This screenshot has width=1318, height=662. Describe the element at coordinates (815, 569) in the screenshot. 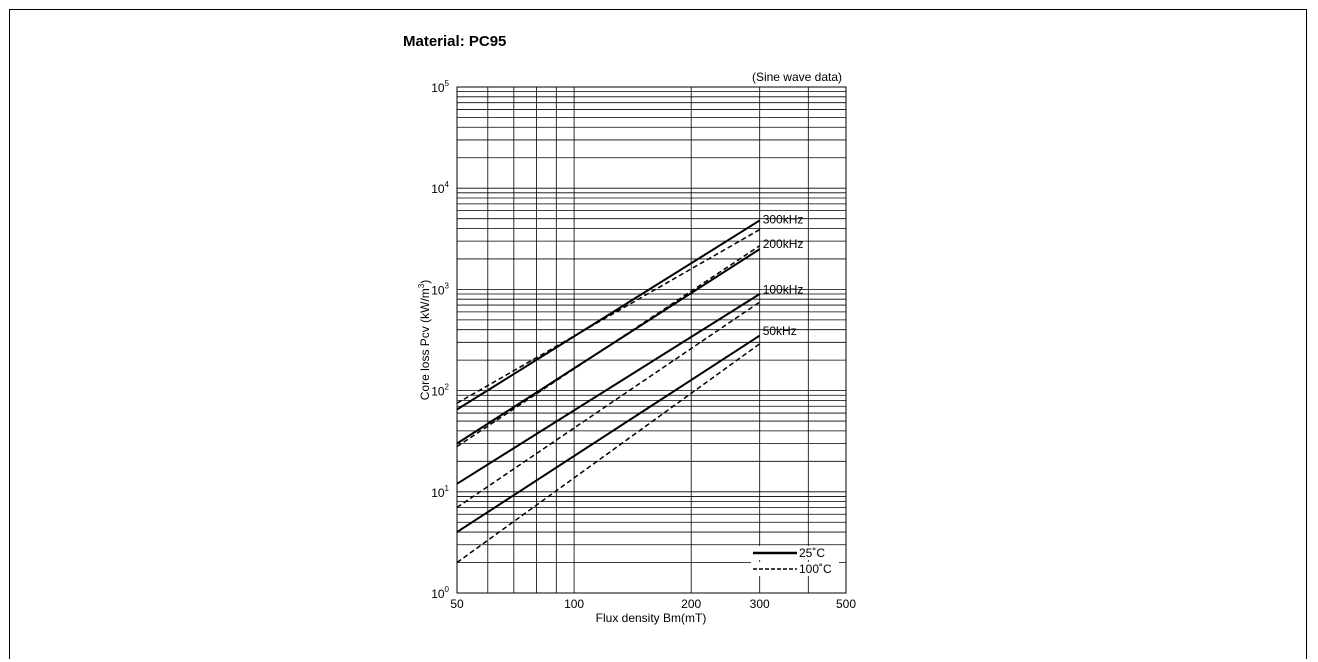

I see `legend-label: 100˚C` at that location.